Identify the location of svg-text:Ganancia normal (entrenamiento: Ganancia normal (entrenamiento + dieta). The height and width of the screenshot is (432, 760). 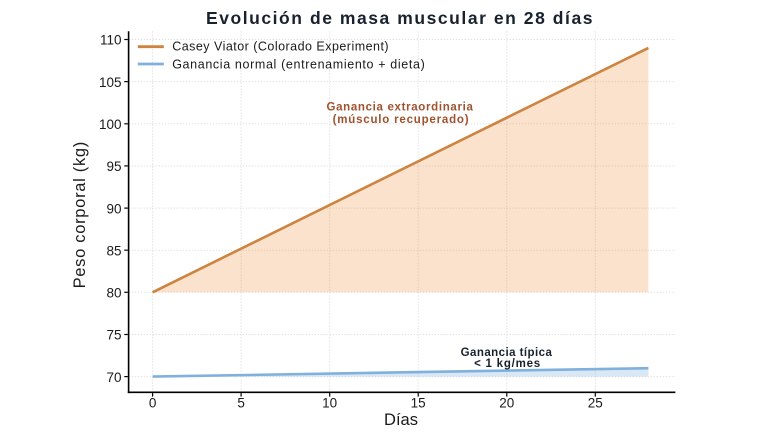
(298, 65).